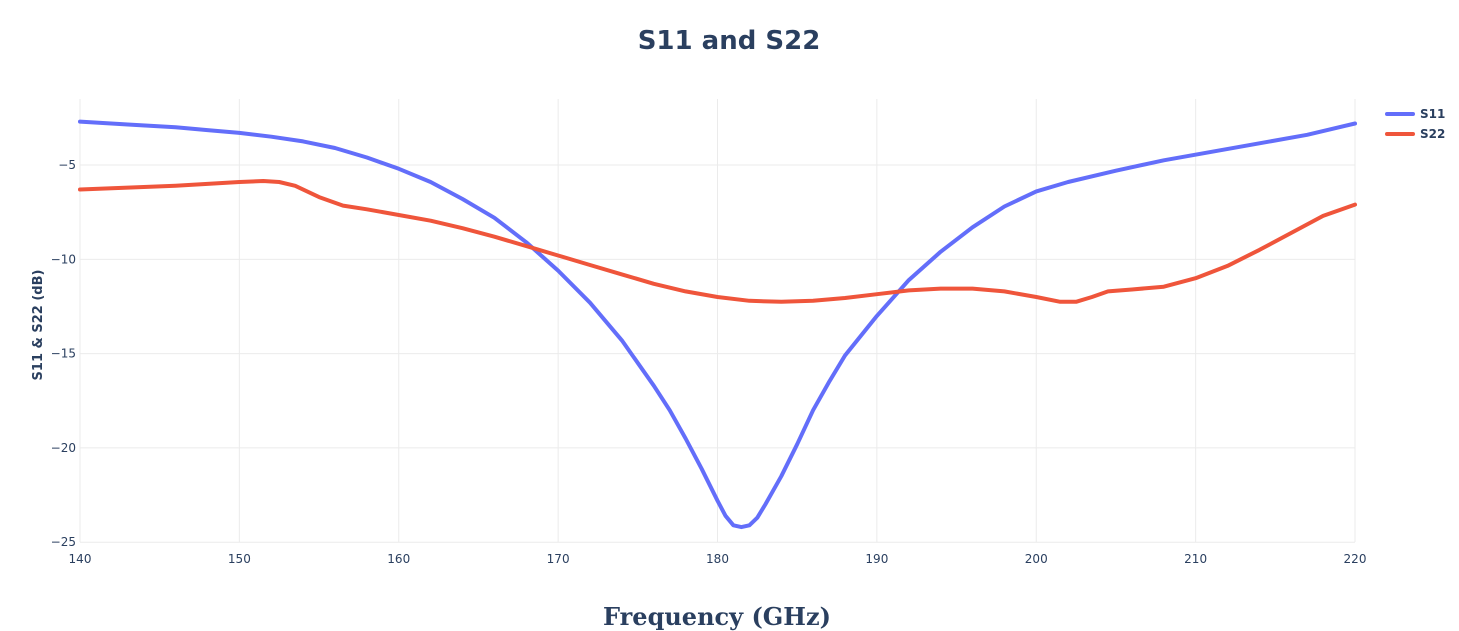  What do you see at coordinates (67, 165) in the screenshot?
I see `y-tick-label: −5` at bounding box center [67, 165].